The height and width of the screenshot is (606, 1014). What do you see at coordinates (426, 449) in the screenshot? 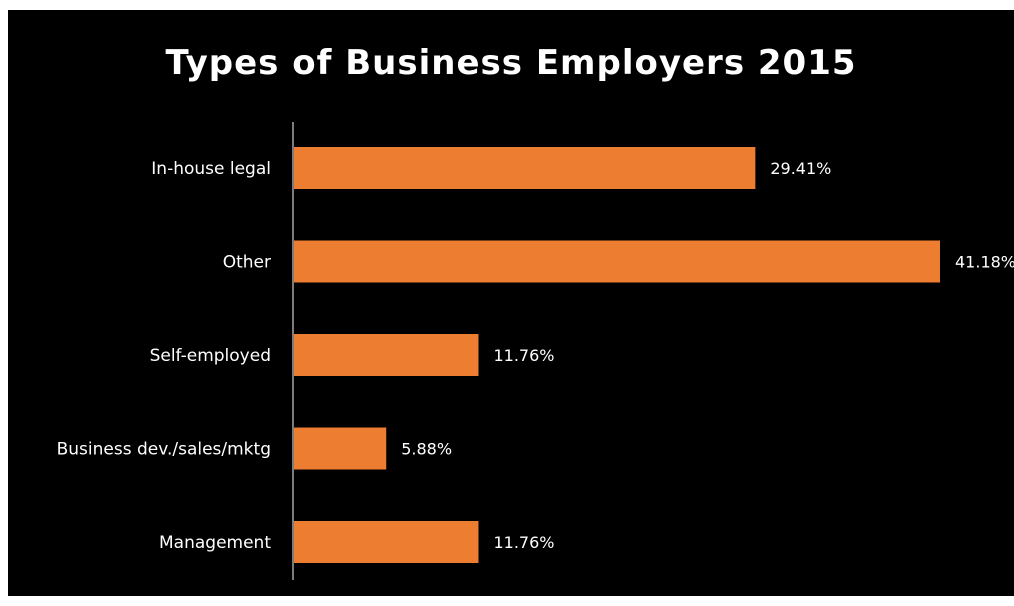
I see `data-label: 5.88%` at bounding box center [426, 449].